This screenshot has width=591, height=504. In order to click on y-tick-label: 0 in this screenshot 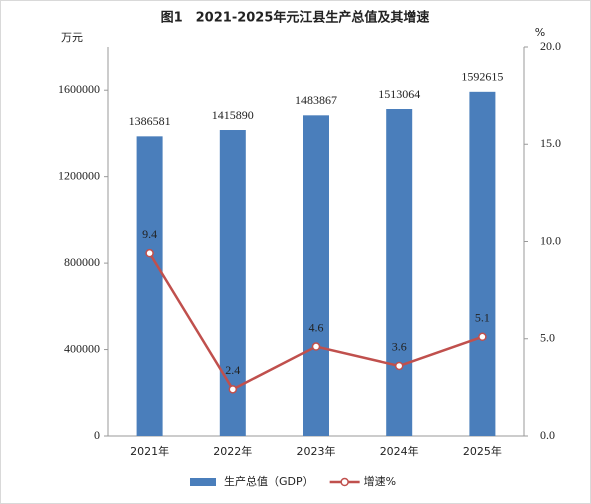, I will do `click(97, 435)`.